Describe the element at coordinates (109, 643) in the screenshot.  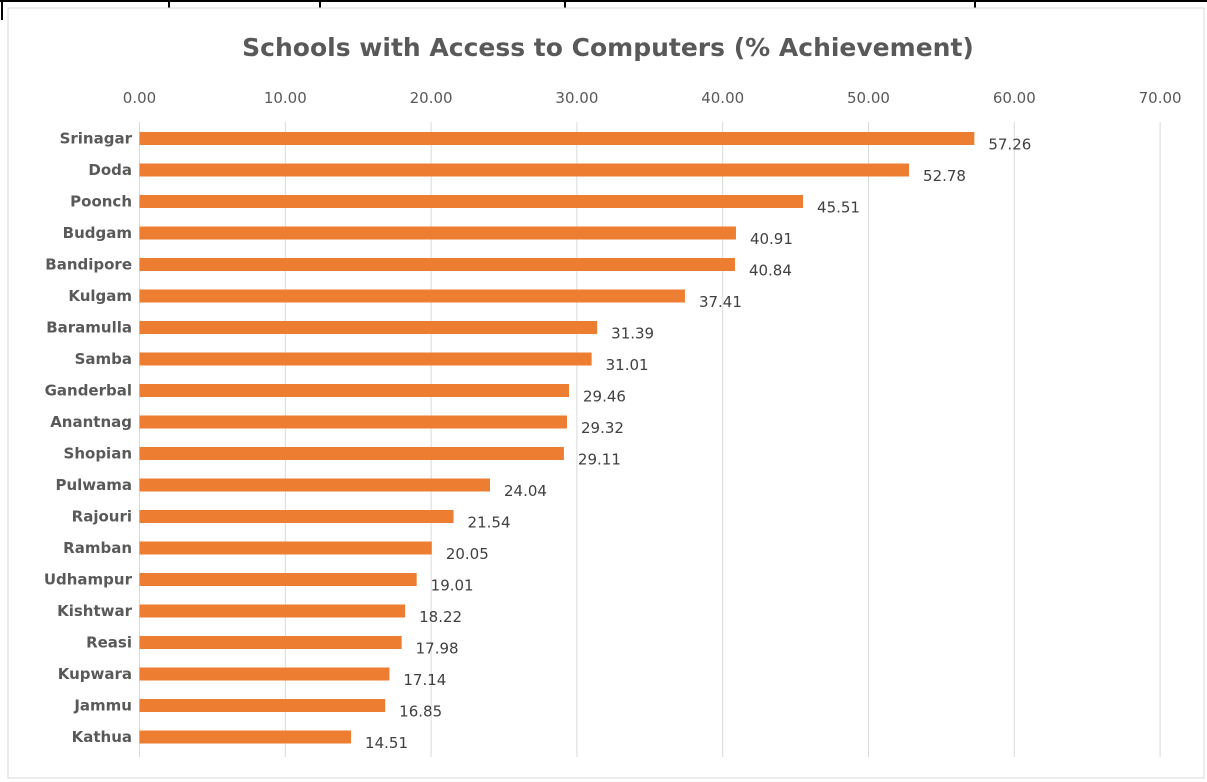
I see `category-label: Reasi` at that location.